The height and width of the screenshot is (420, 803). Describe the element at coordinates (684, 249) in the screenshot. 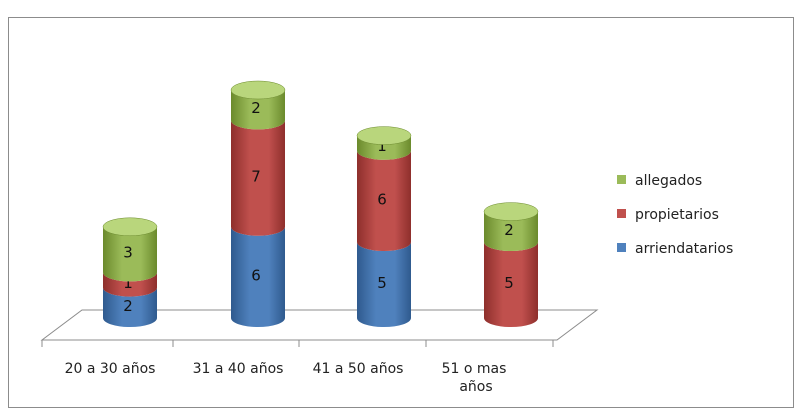

I see `legend-label-arriendatarios: arriendatarios` at that location.